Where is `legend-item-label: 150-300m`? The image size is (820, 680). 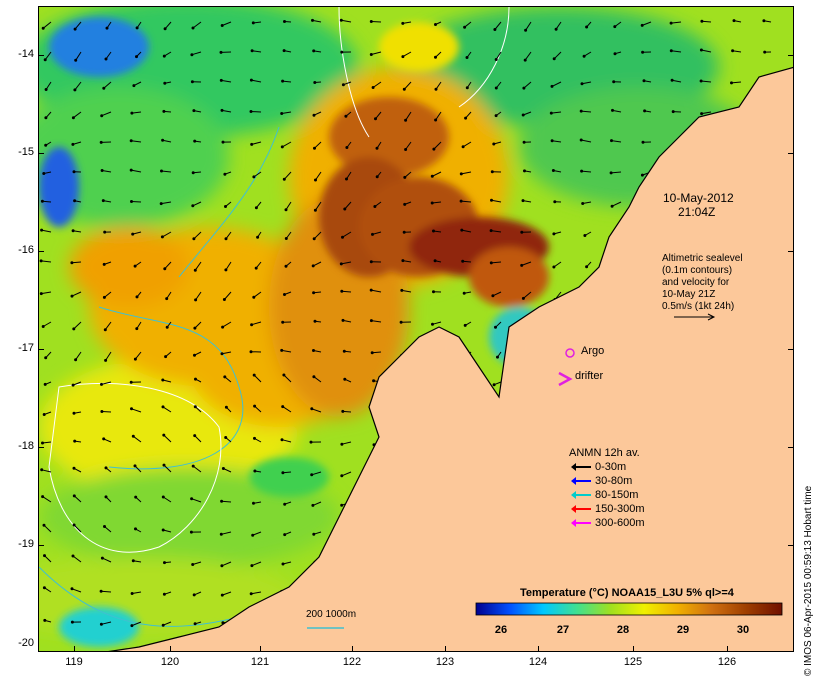
legend-item-label: 150-300m is located at coordinates (620, 509).